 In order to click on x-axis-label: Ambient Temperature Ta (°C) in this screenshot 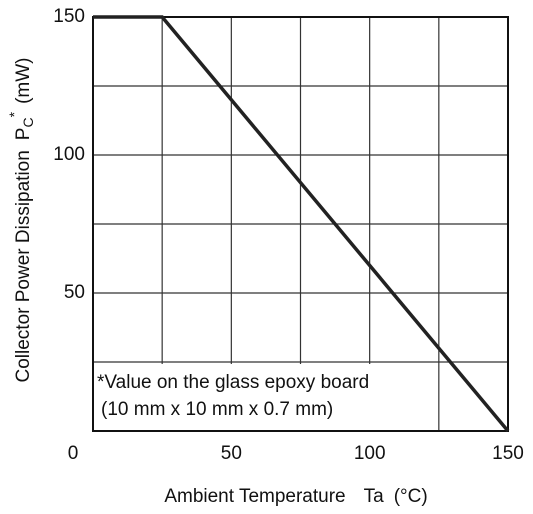, I will do `click(295, 496)`.